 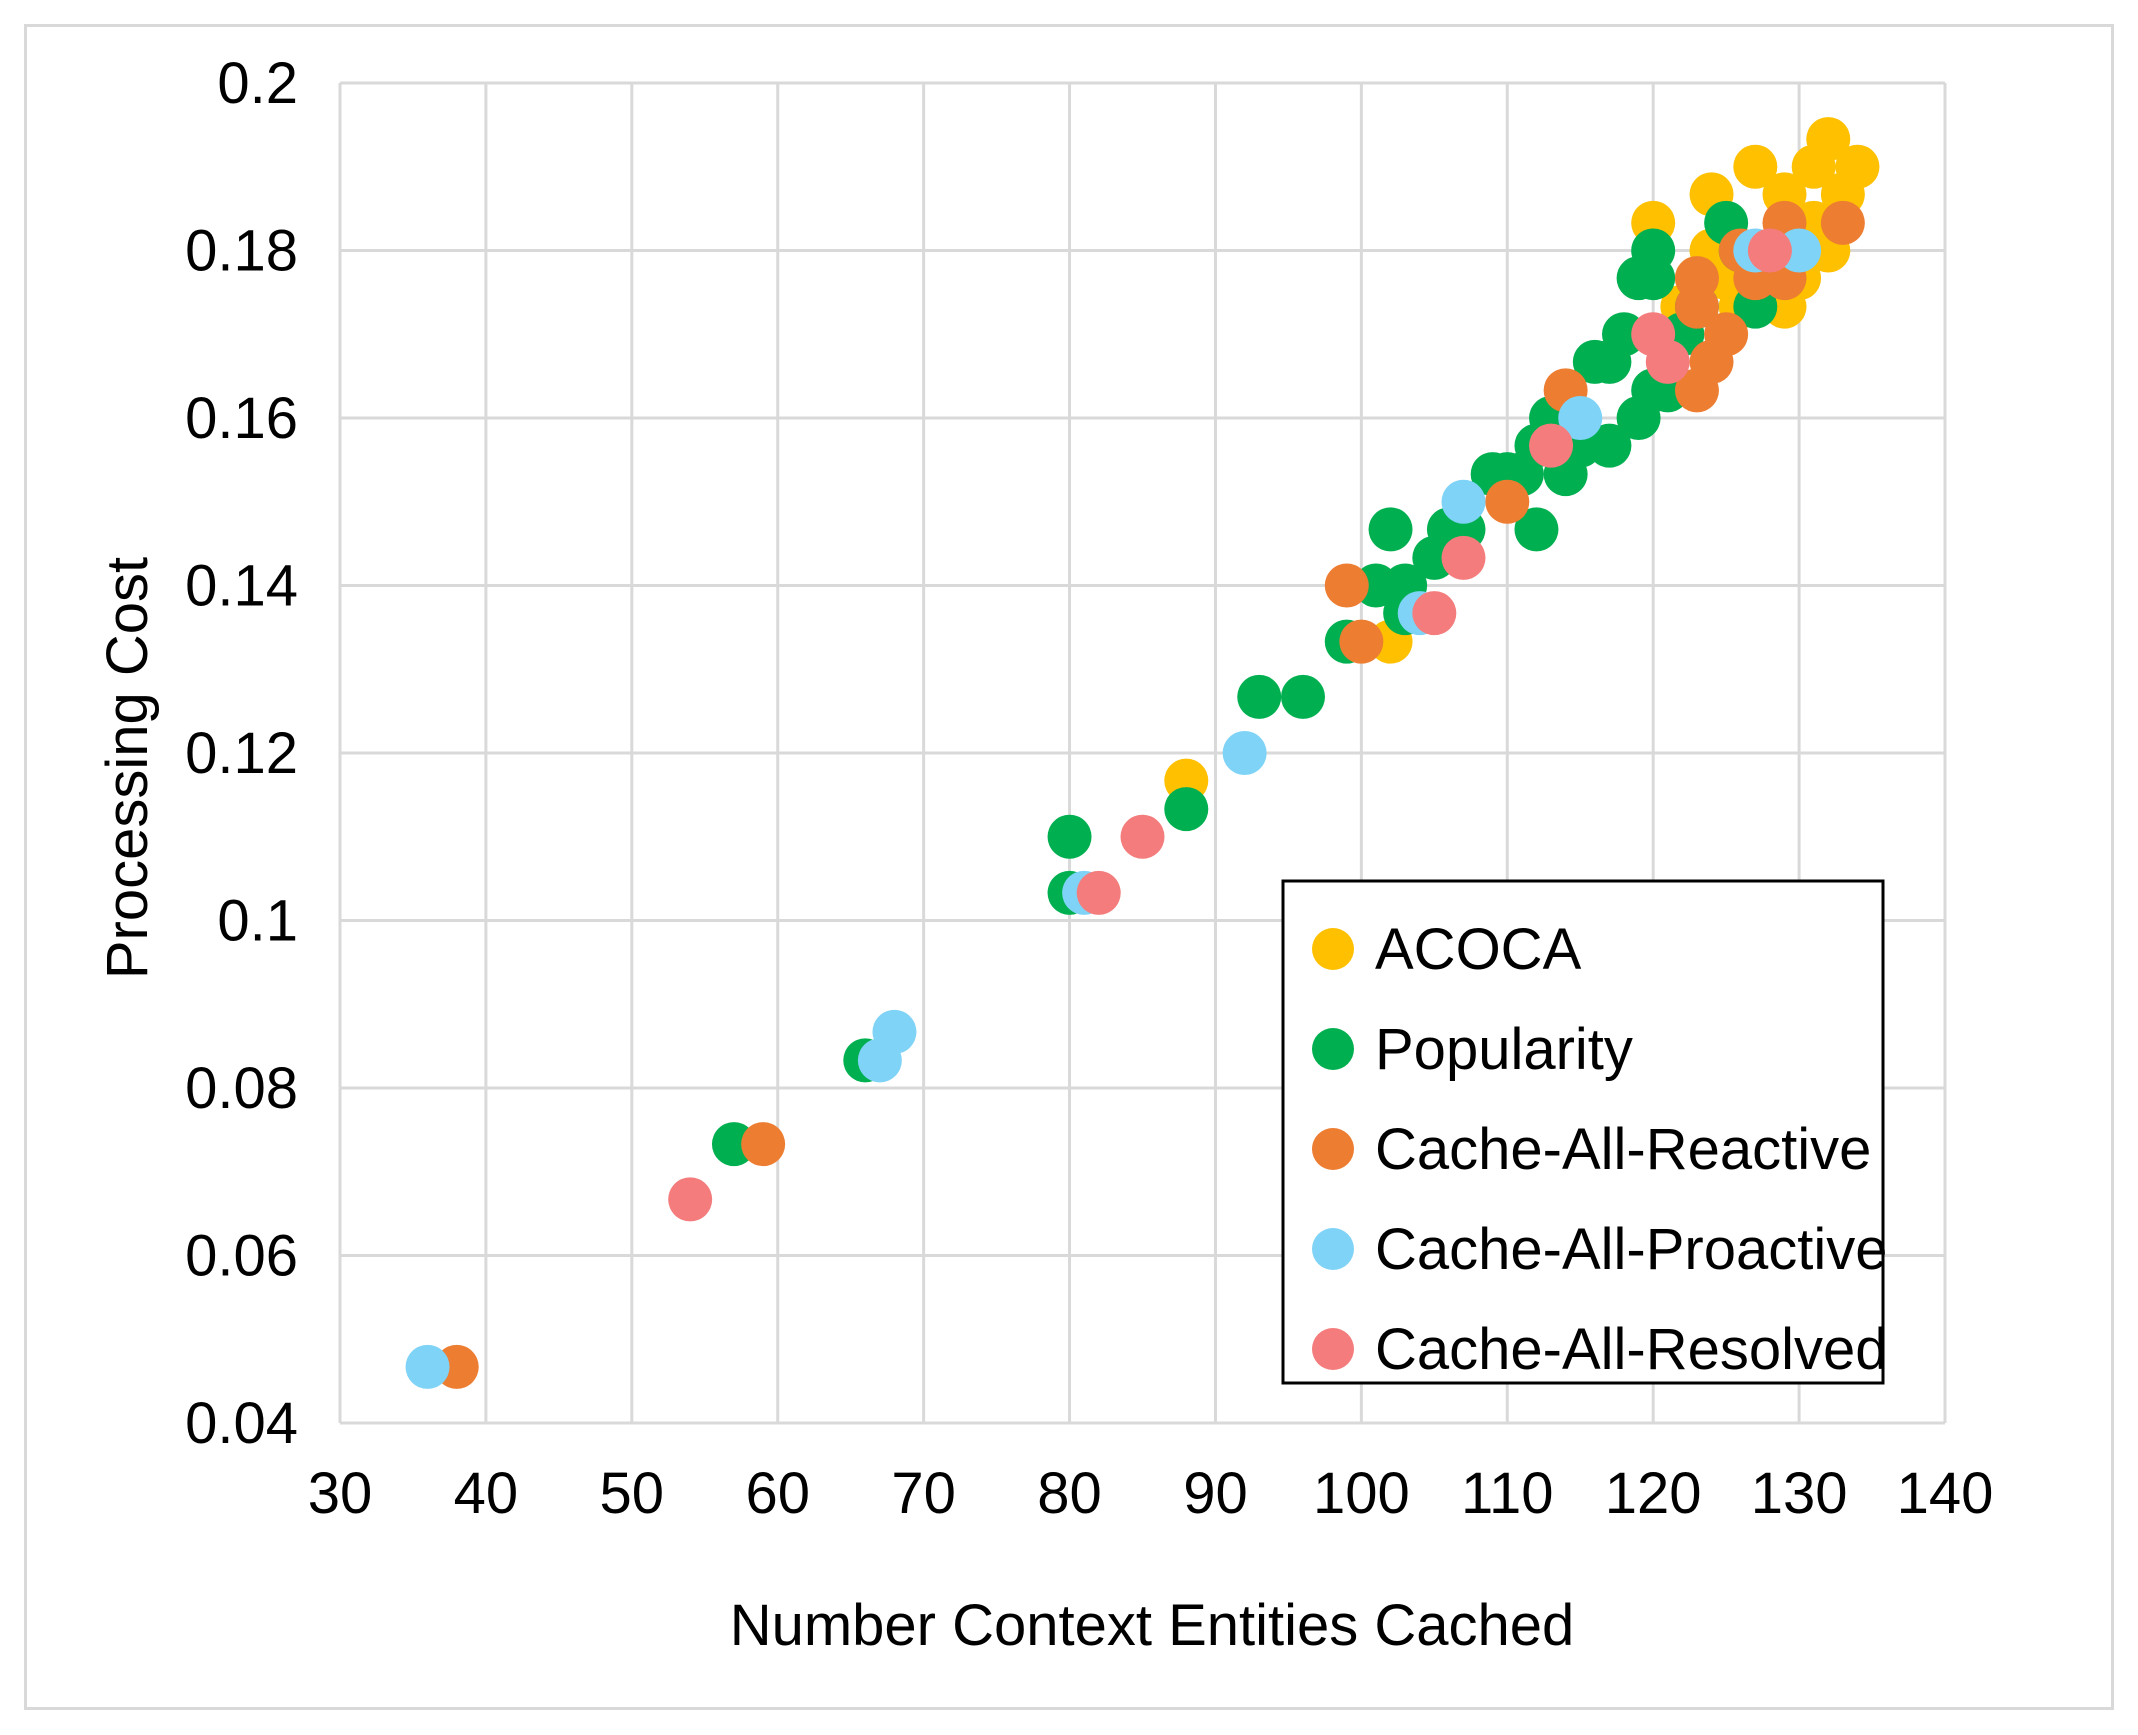 I want to click on y-tick-label: 0.2, so click(x=257, y=83).